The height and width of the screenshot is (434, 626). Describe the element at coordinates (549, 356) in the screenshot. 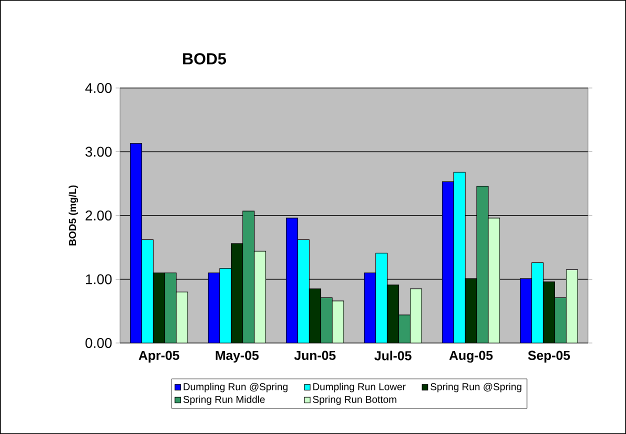

I see `x-tick-label: Sep-05` at that location.